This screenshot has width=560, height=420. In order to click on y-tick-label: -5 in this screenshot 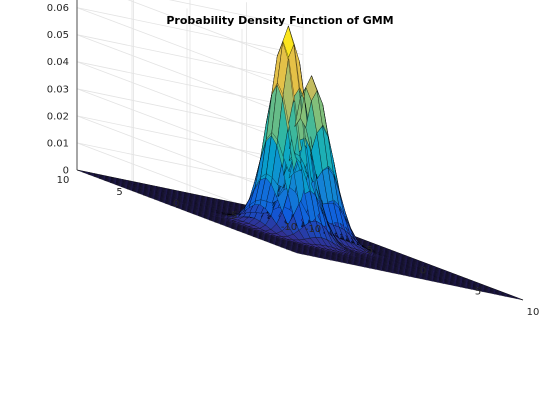, I will do `click(233, 215)`.